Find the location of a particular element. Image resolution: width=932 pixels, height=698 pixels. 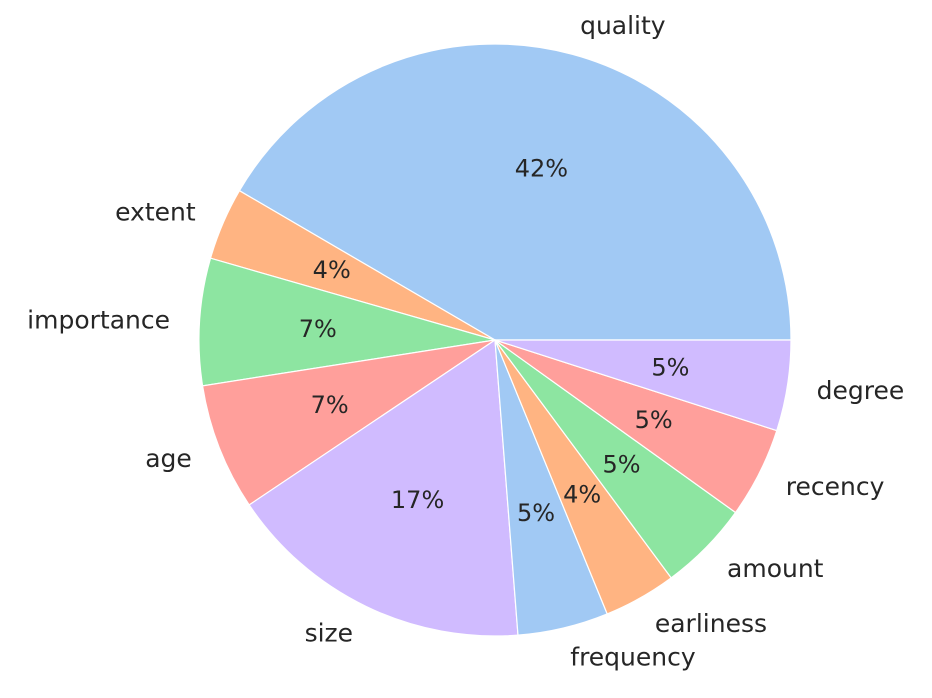

percent-label-recency: 5% is located at coordinates (654, 420).